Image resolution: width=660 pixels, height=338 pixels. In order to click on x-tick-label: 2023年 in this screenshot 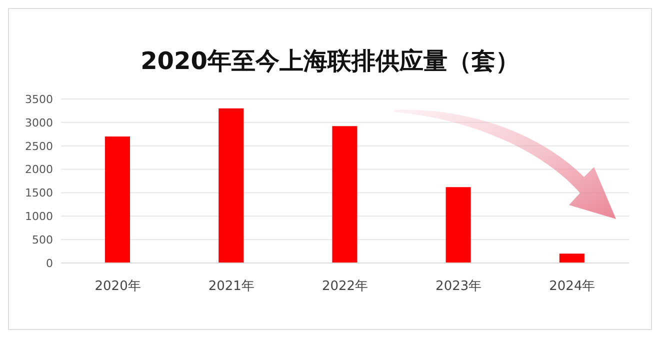, I will do `click(459, 286)`.